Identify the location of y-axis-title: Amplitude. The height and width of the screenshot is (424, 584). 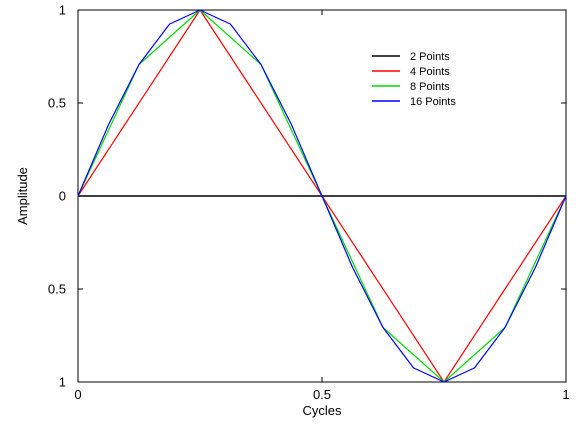
(22, 196).